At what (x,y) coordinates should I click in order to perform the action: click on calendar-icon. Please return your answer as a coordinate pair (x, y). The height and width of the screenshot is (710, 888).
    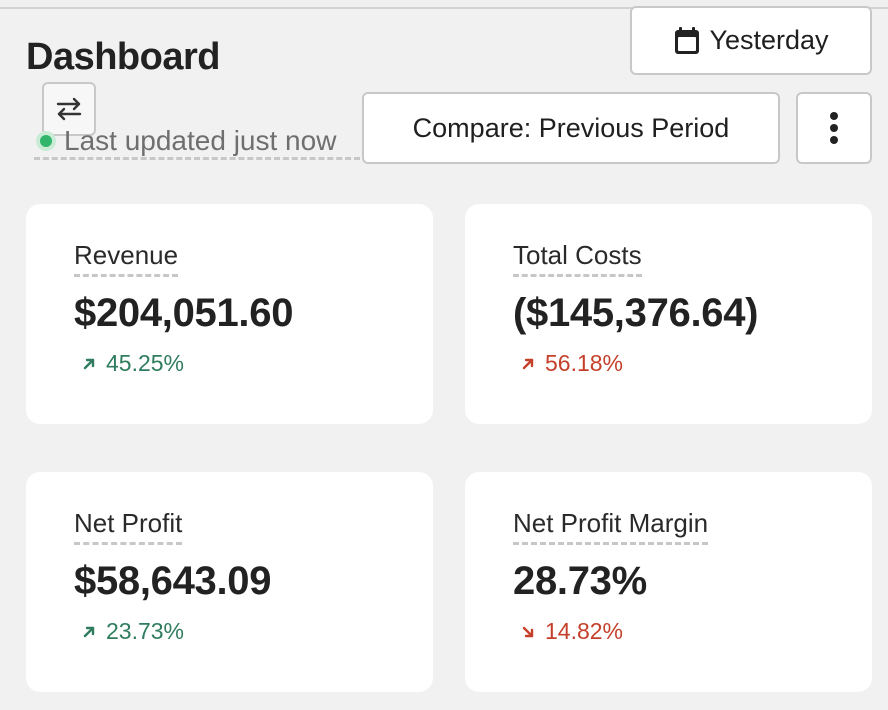
    Looking at the image, I should click on (687, 40).